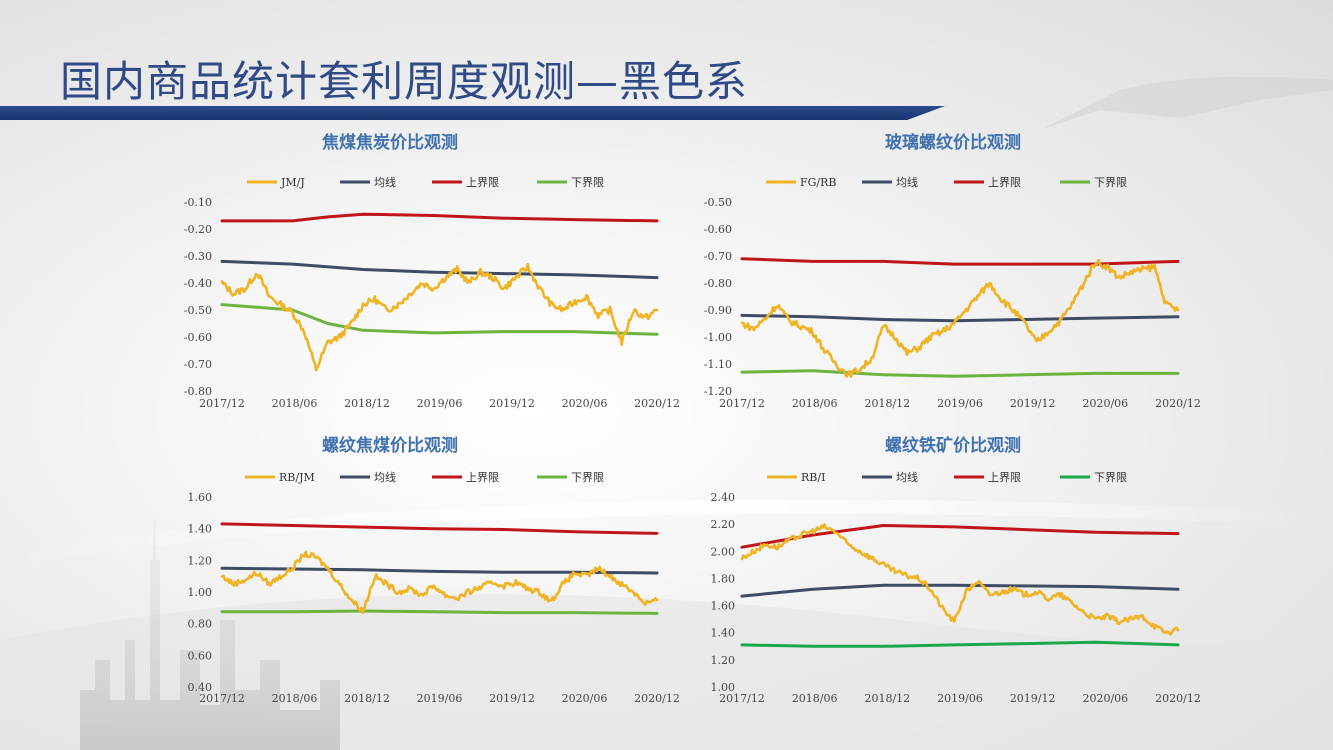 The height and width of the screenshot is (750, 1333). Describe the element at coordinates (200, 624) in the screenshot. I see `y-tick-label: 0.80` at that location.